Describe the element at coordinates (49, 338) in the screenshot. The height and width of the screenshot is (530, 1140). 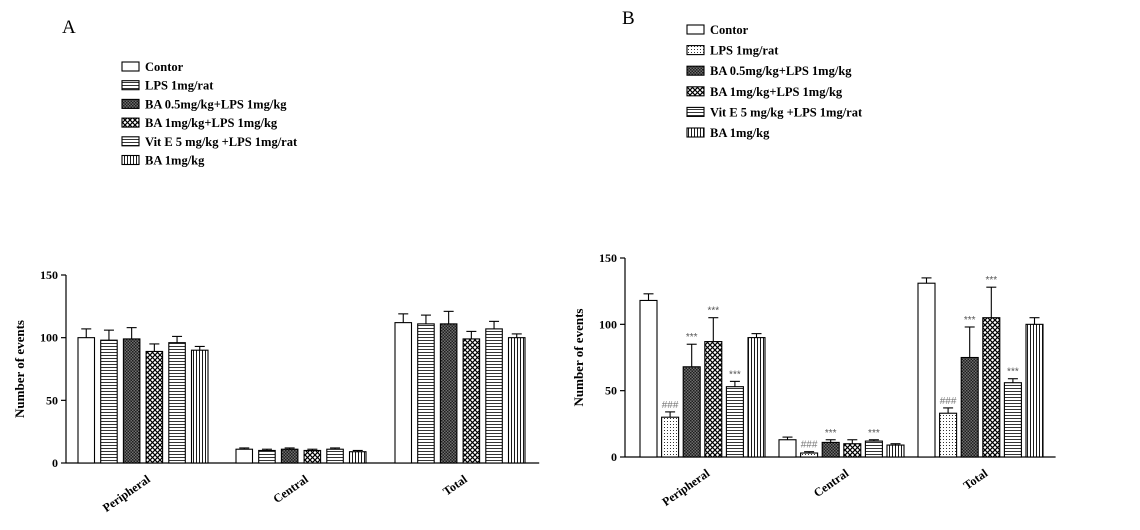
I see `panel-a-y-tick-label-2: 100` at that location.